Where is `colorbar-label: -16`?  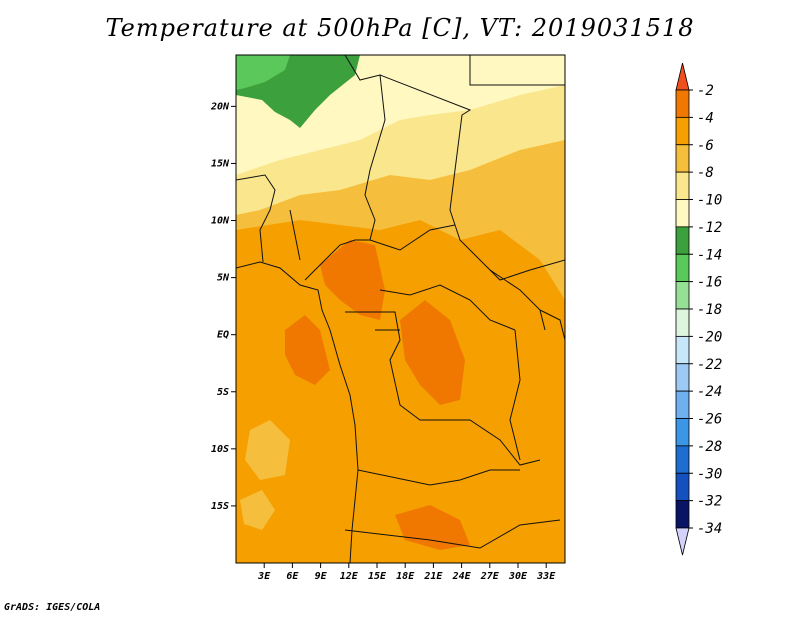
colorbar-label: -16 is located at coordinates (709, 283).